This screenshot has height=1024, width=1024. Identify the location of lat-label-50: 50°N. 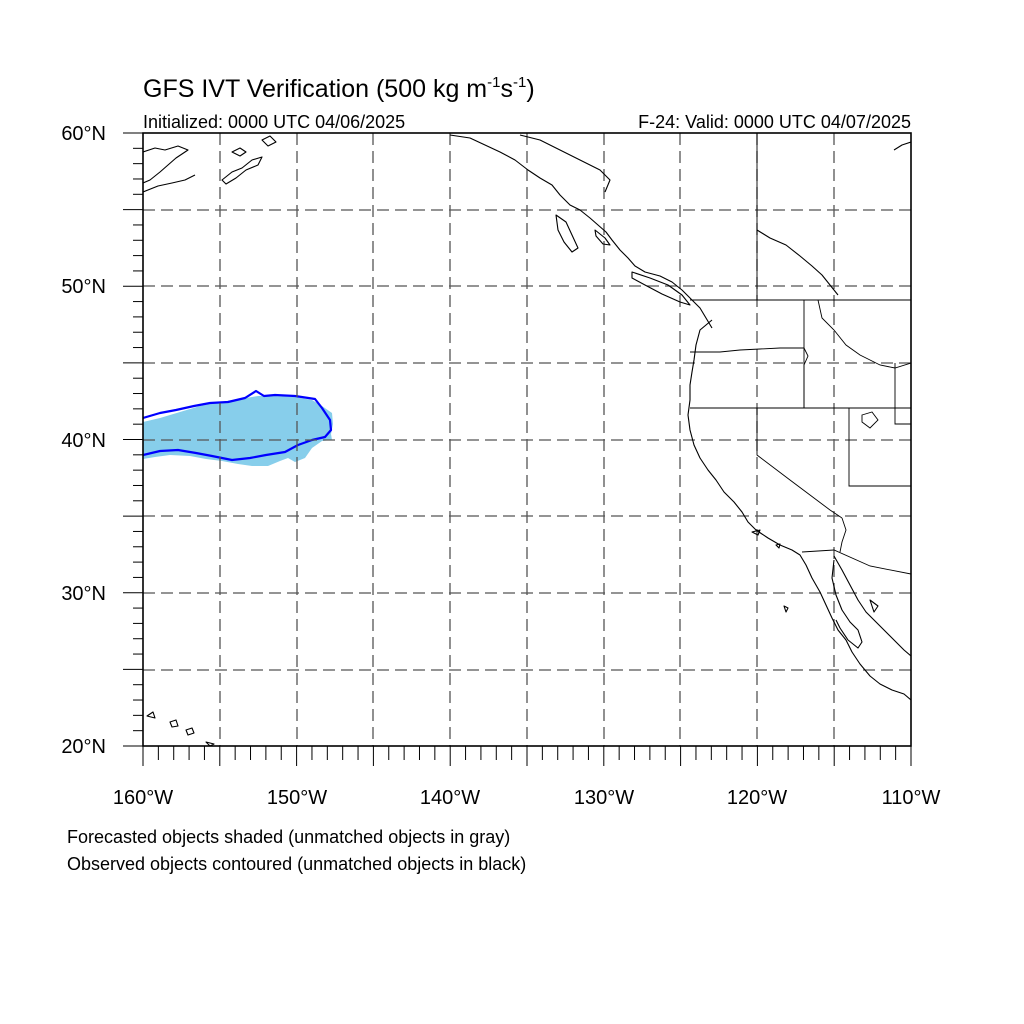
(83, 287).